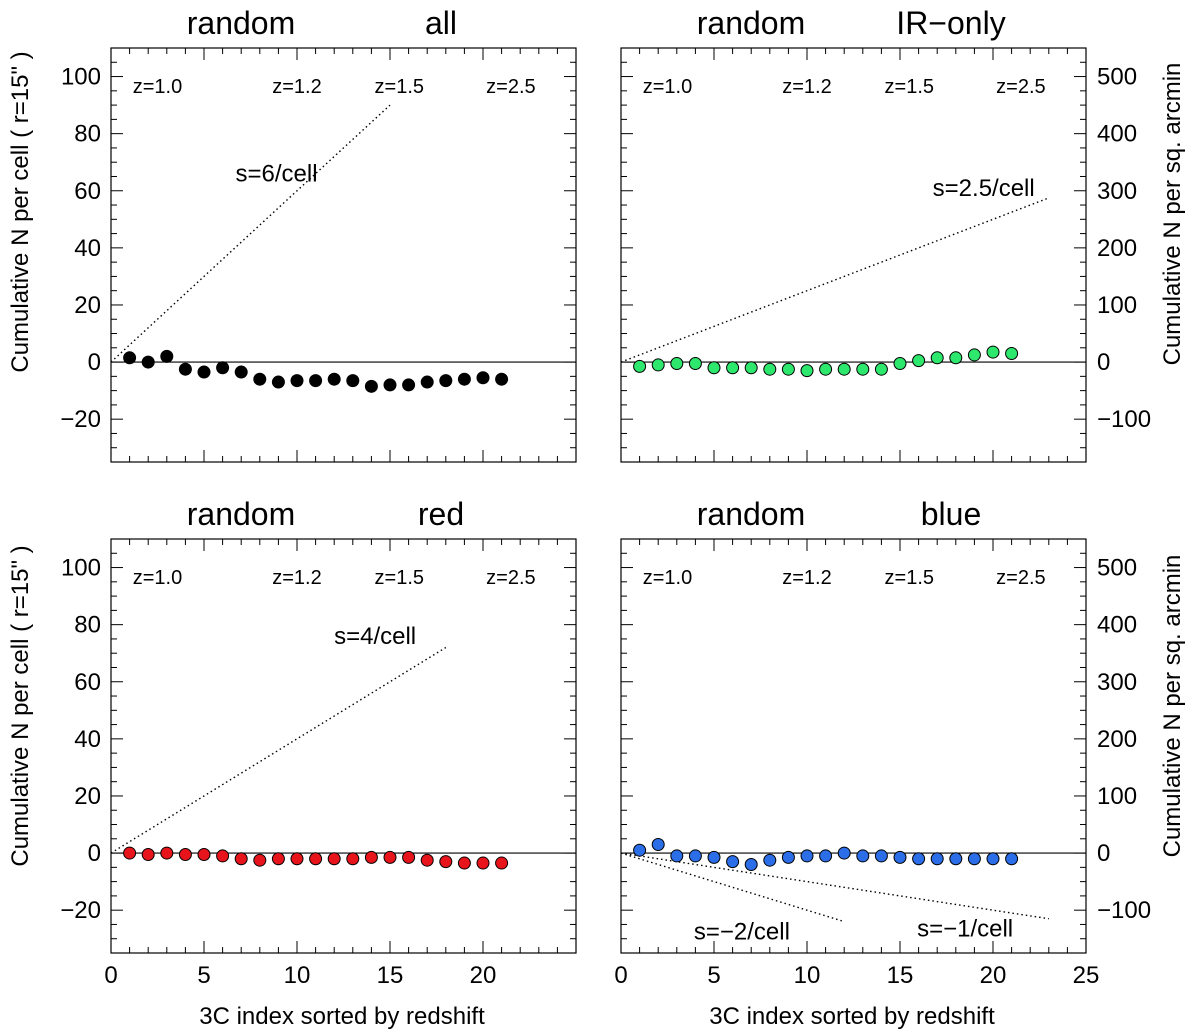  What do you see at coordinates (1117, 77) in the screenshot?
I see `right-tick-label: 500` at bounding box center [1117, 77].